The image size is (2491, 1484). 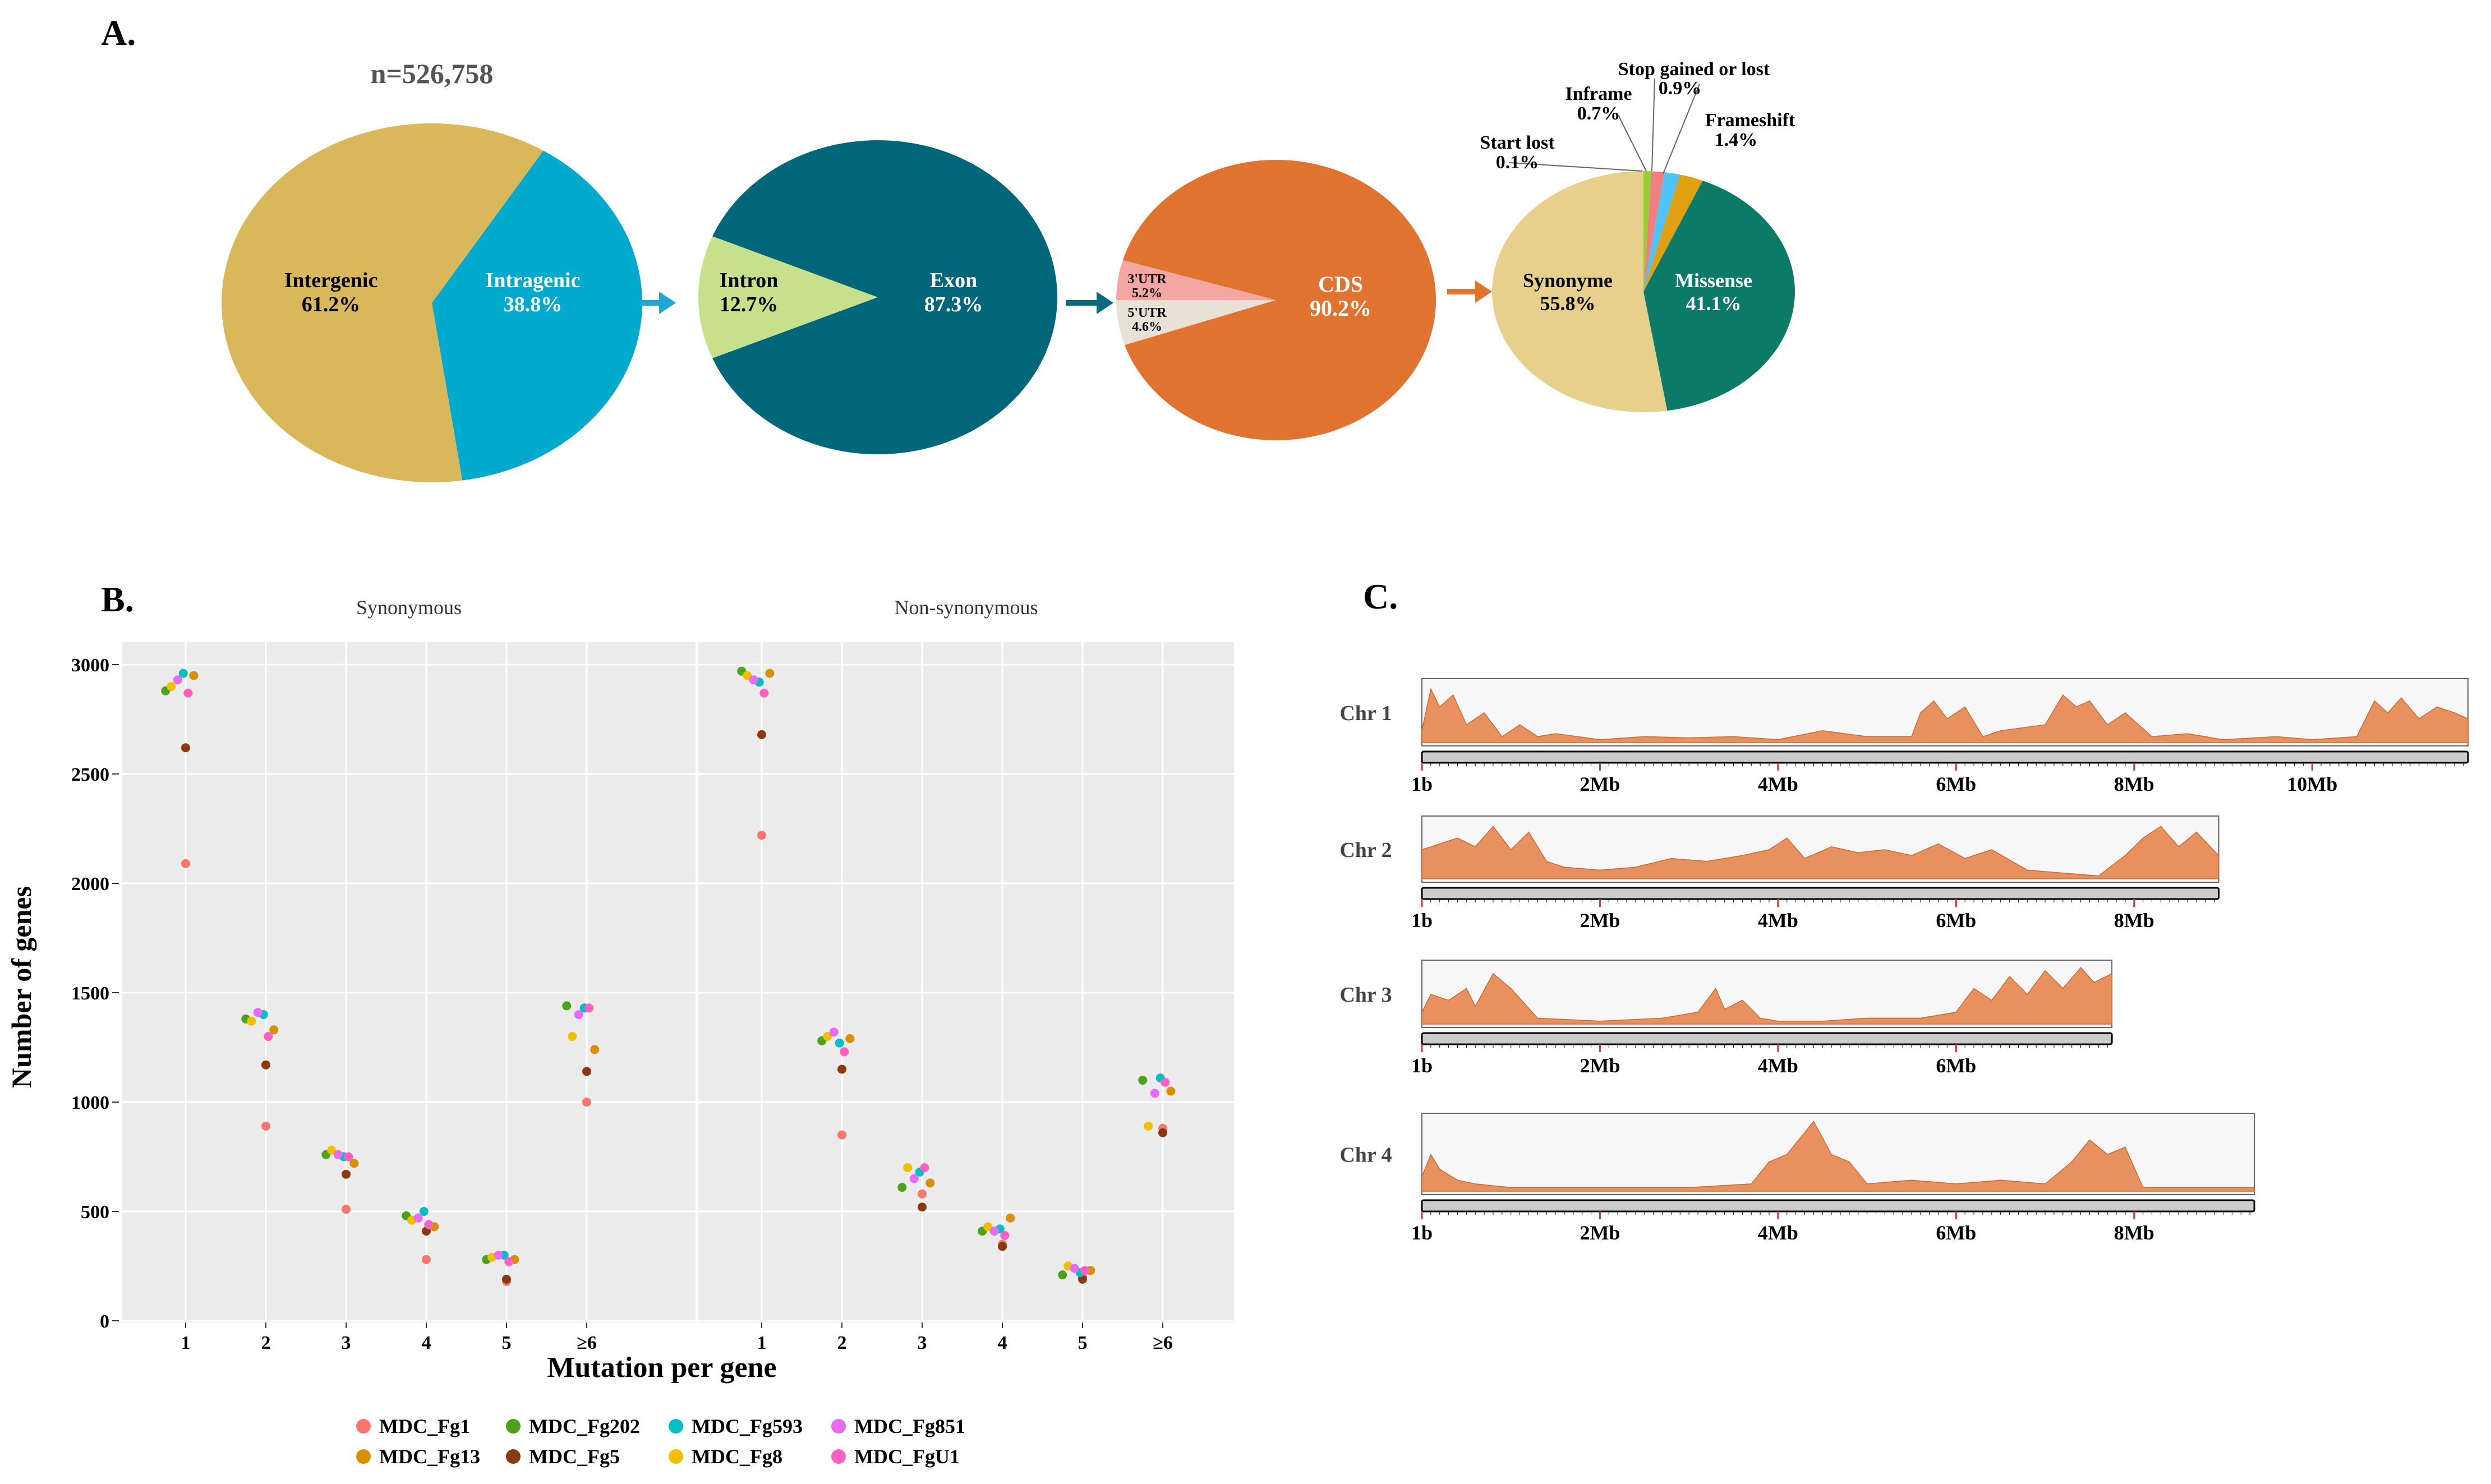 What do you see at coordinates (737, 1456) in the screenshot?
I see `legend-label: MDC_Fg8` at bounding box center [737, 1456].